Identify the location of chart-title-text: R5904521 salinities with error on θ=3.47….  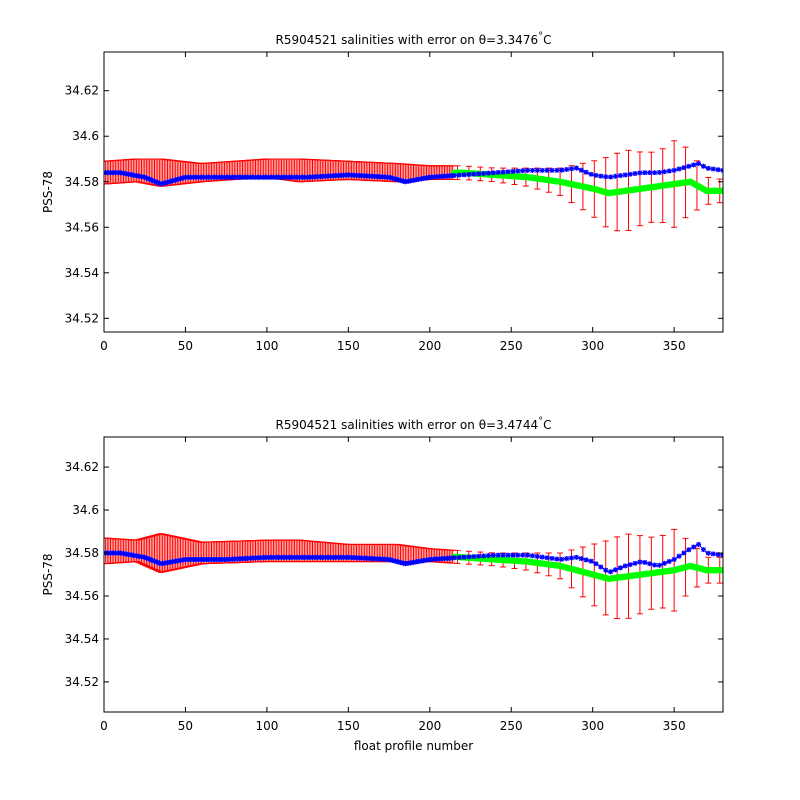
(407, 425).